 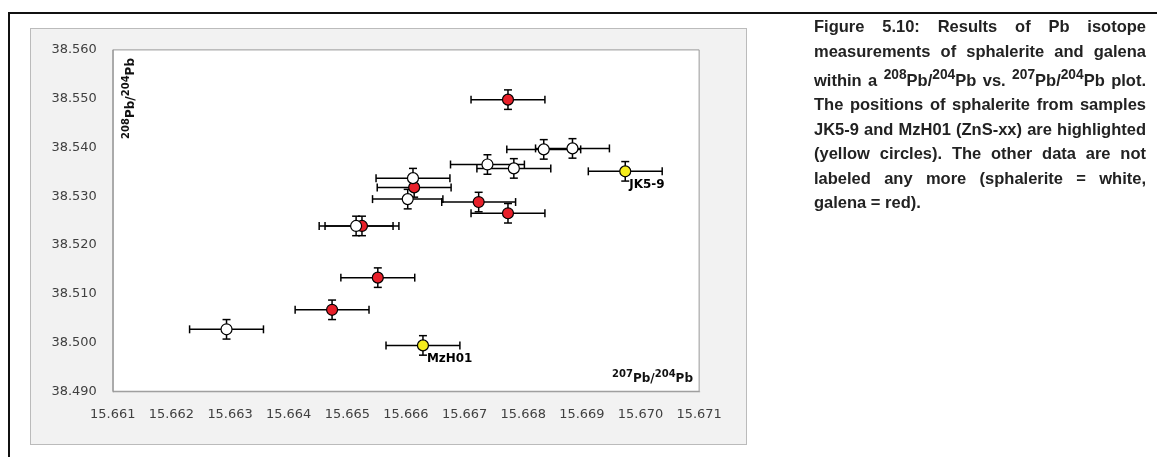 What do you see at coordinates (113, 414) in the screenshot?
I see `x-tick-label: 15.661` at bounding box center [113, 414].